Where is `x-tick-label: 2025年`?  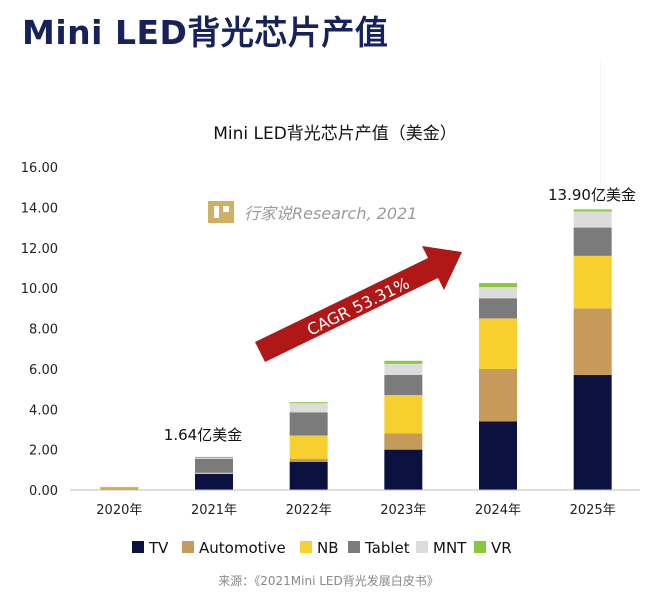
x-tick-label: 2025年 is located at coordinates (593, 510).